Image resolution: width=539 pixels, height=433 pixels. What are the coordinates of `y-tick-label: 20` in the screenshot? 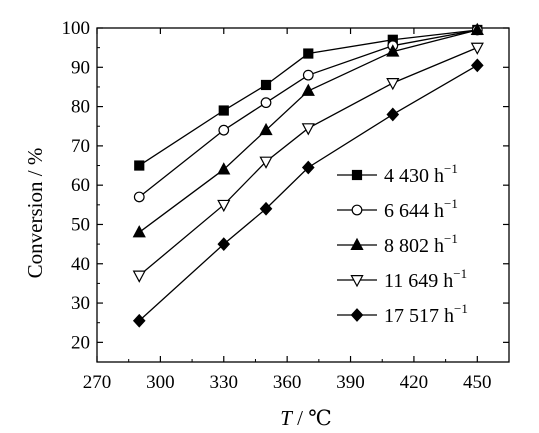 It's located at (80, 342).